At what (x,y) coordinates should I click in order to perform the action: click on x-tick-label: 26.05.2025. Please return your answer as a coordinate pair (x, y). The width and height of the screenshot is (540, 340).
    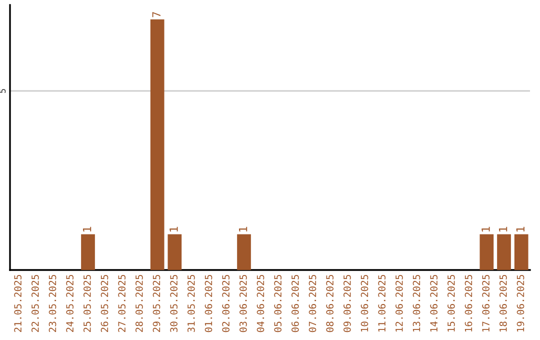
    Looking at the image, I should click on (104, 303).